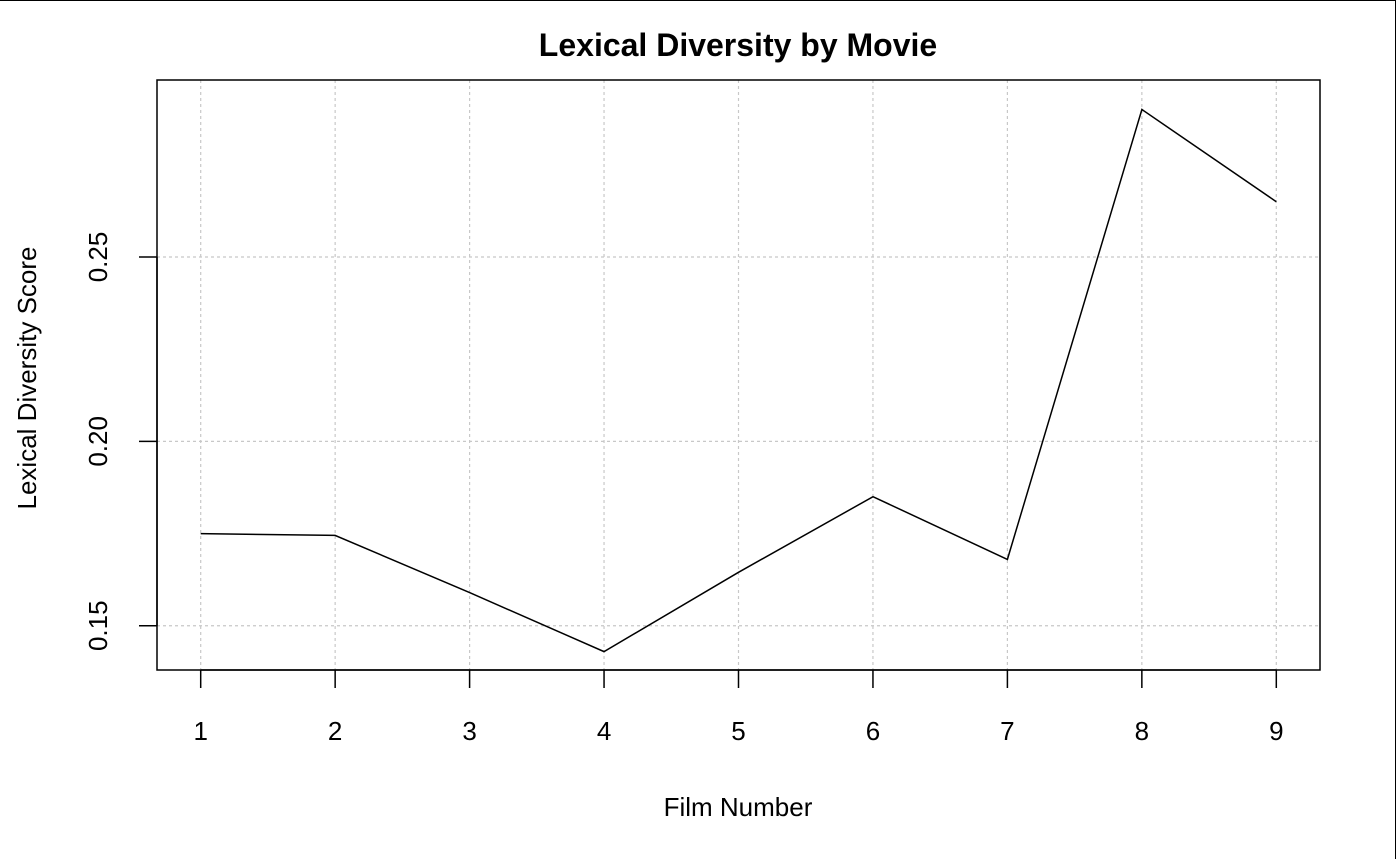 Image resolution: width=1396 pixels, height=859 pixels. Describe the element at coordinates (873, 731) in the screenshot. I see `x-tick-label: 6` at that location.